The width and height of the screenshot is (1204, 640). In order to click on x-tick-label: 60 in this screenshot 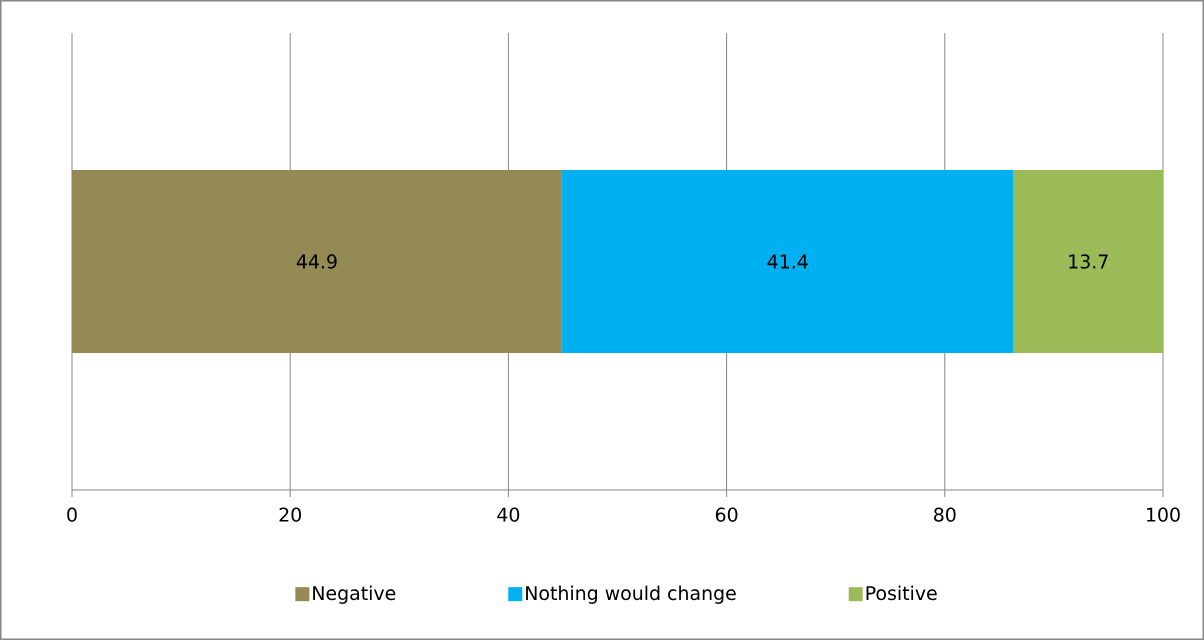, I will do `click(726, 514)`.